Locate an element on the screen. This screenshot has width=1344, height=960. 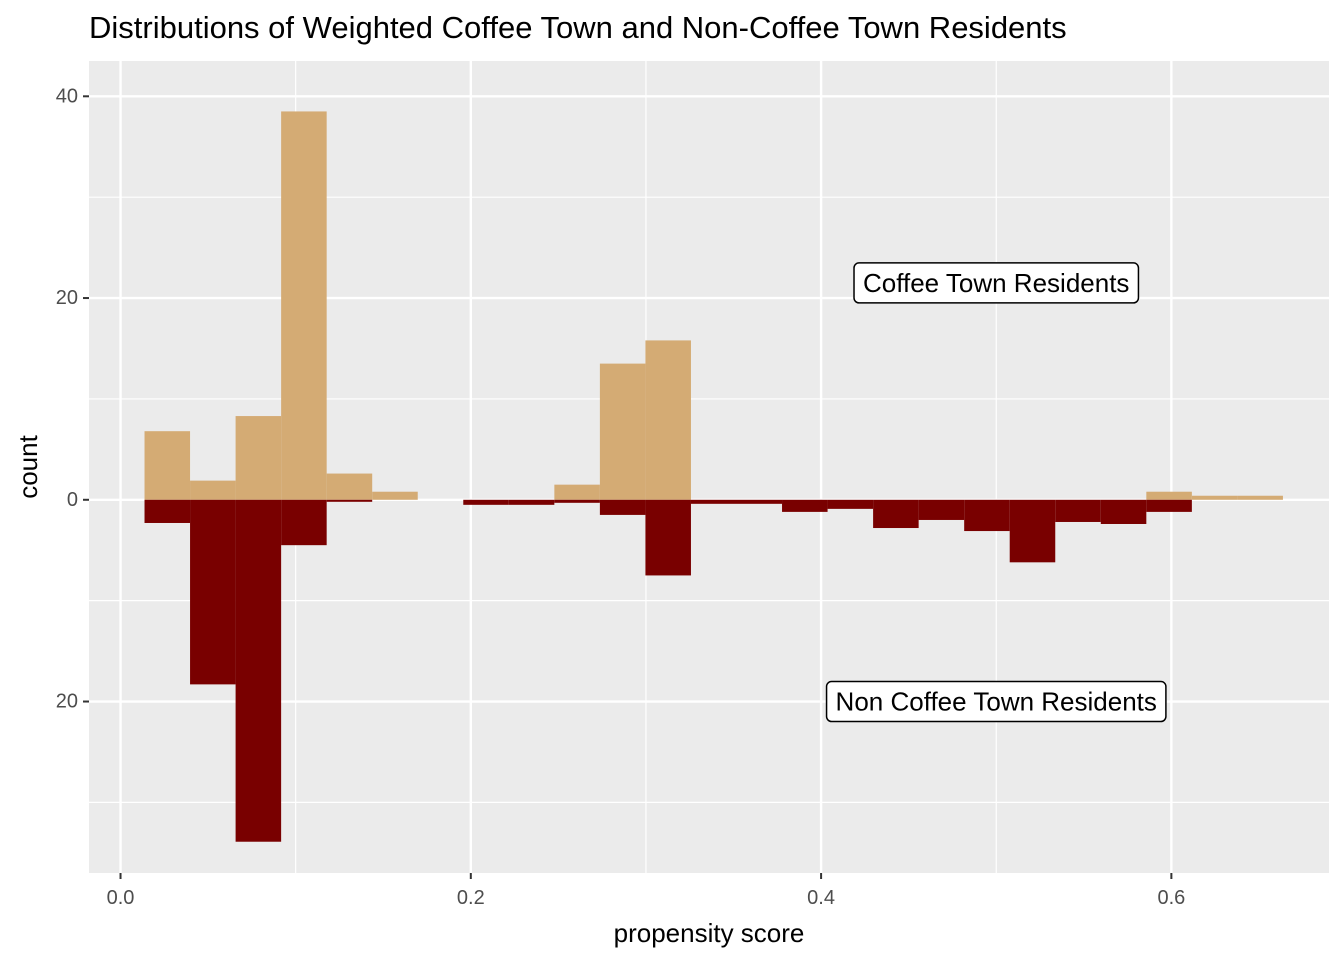
x-tick-label: 0.4 is located at coordinates (821, 898).